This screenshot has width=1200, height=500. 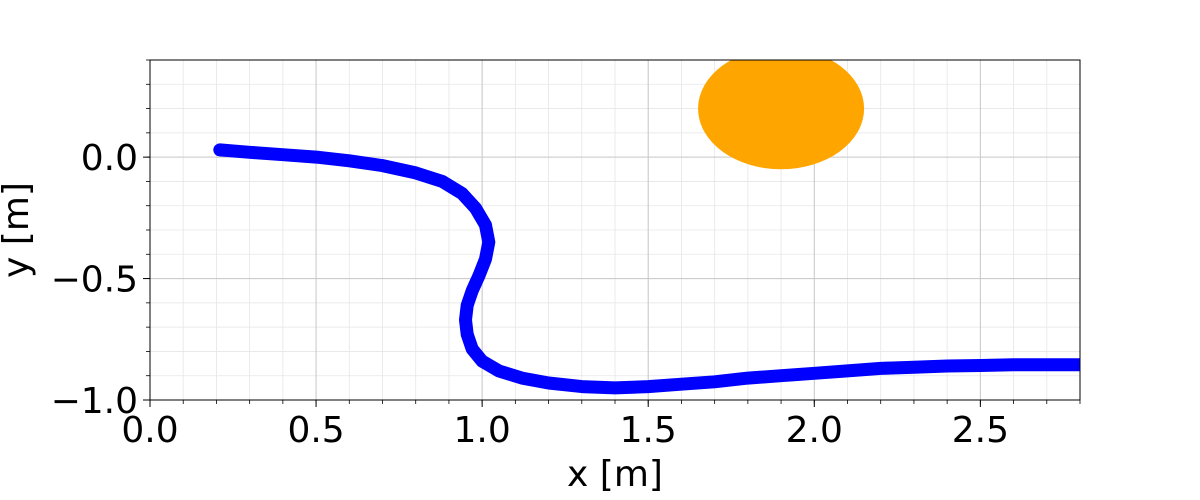 I want to click on y-axis-label: y [m], so click(x=18, y=230).